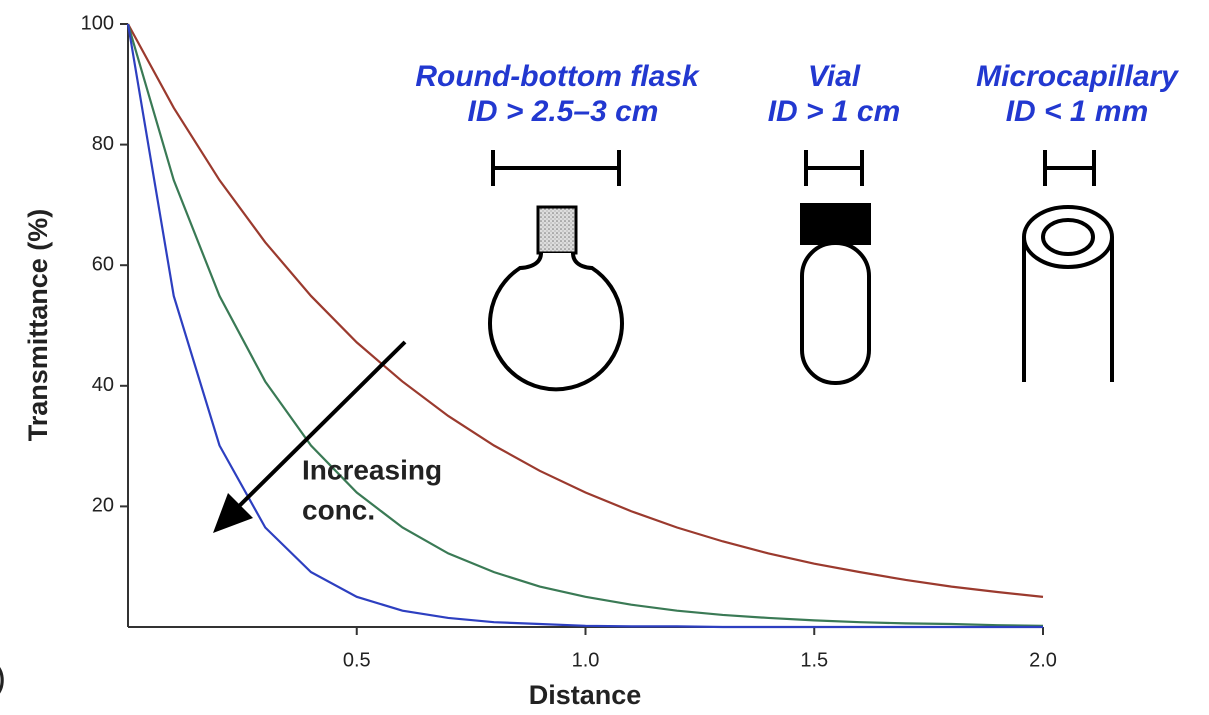 The image size is (1209, 715). What do you see at coordinates (313, 432) in the screenshot?
I see `arrow` at bounding box center [313, 432].